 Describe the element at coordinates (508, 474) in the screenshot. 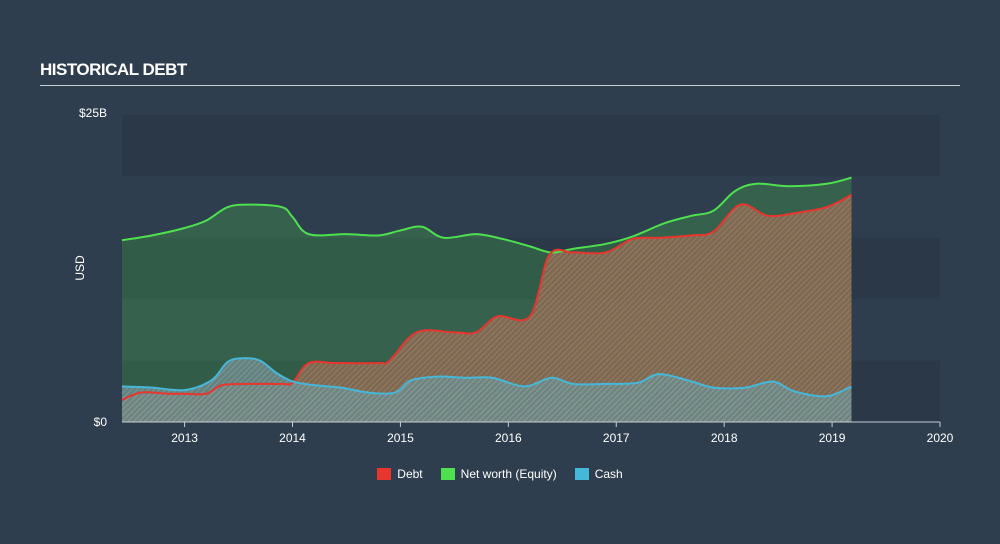

I see `legend-label-equity: Net worth (Equity)` at that location.